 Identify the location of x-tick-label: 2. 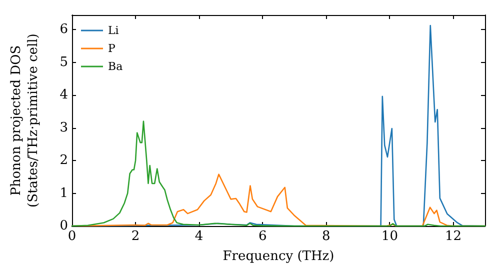
(135, 236).